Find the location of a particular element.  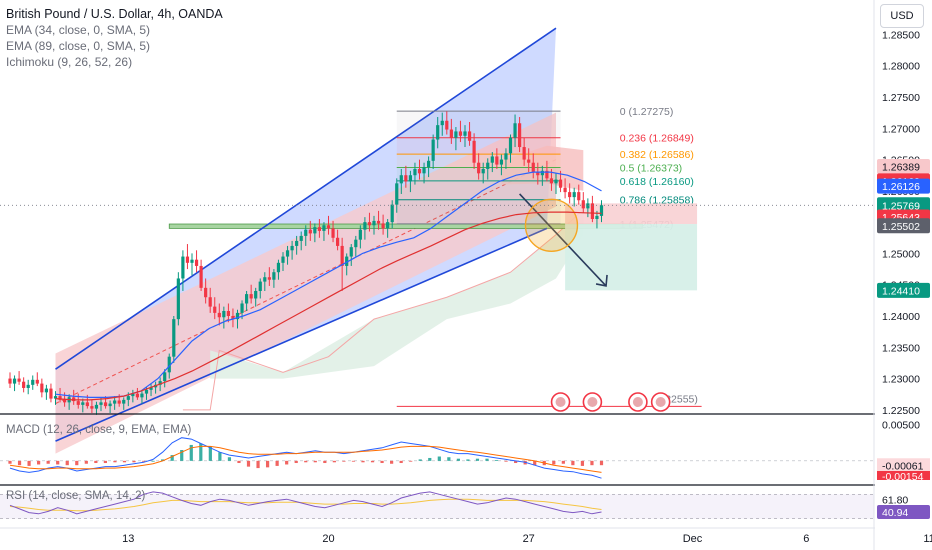

fib-label-3: 0.5 (1.26373) is located at coordinates (651, 169).